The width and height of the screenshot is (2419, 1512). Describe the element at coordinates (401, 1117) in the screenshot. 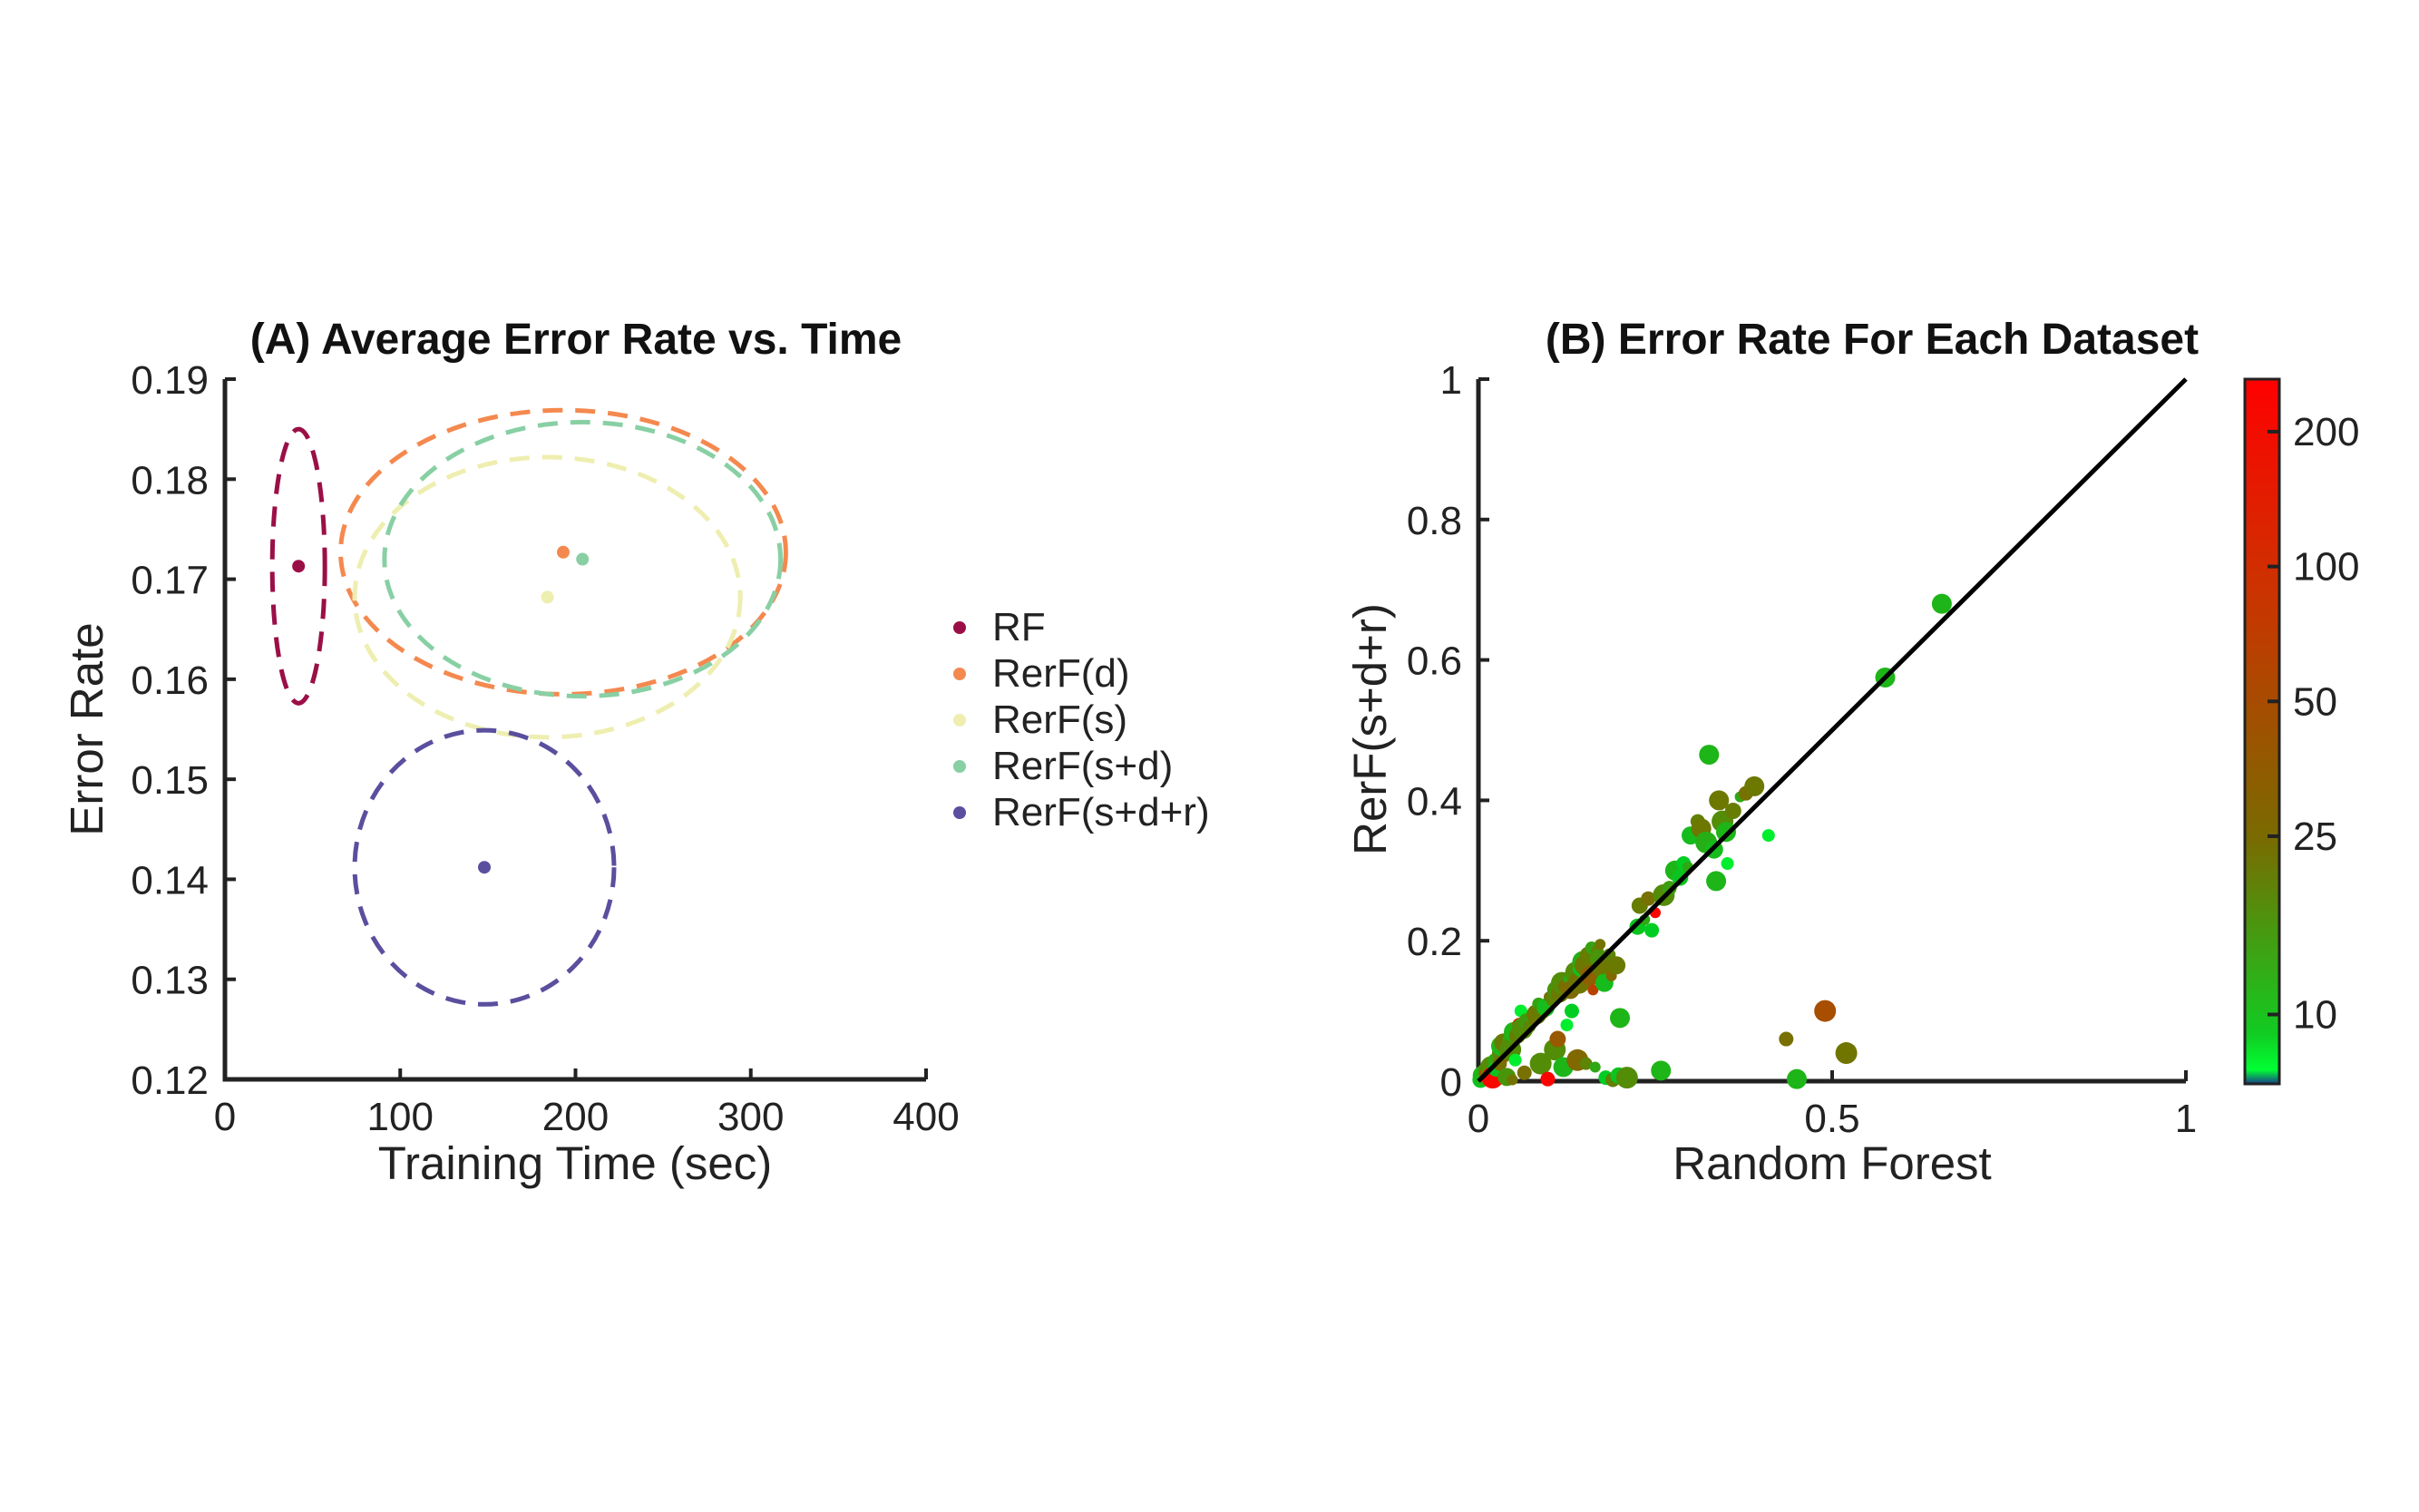

I see `x-tick-label: 100` at that location.